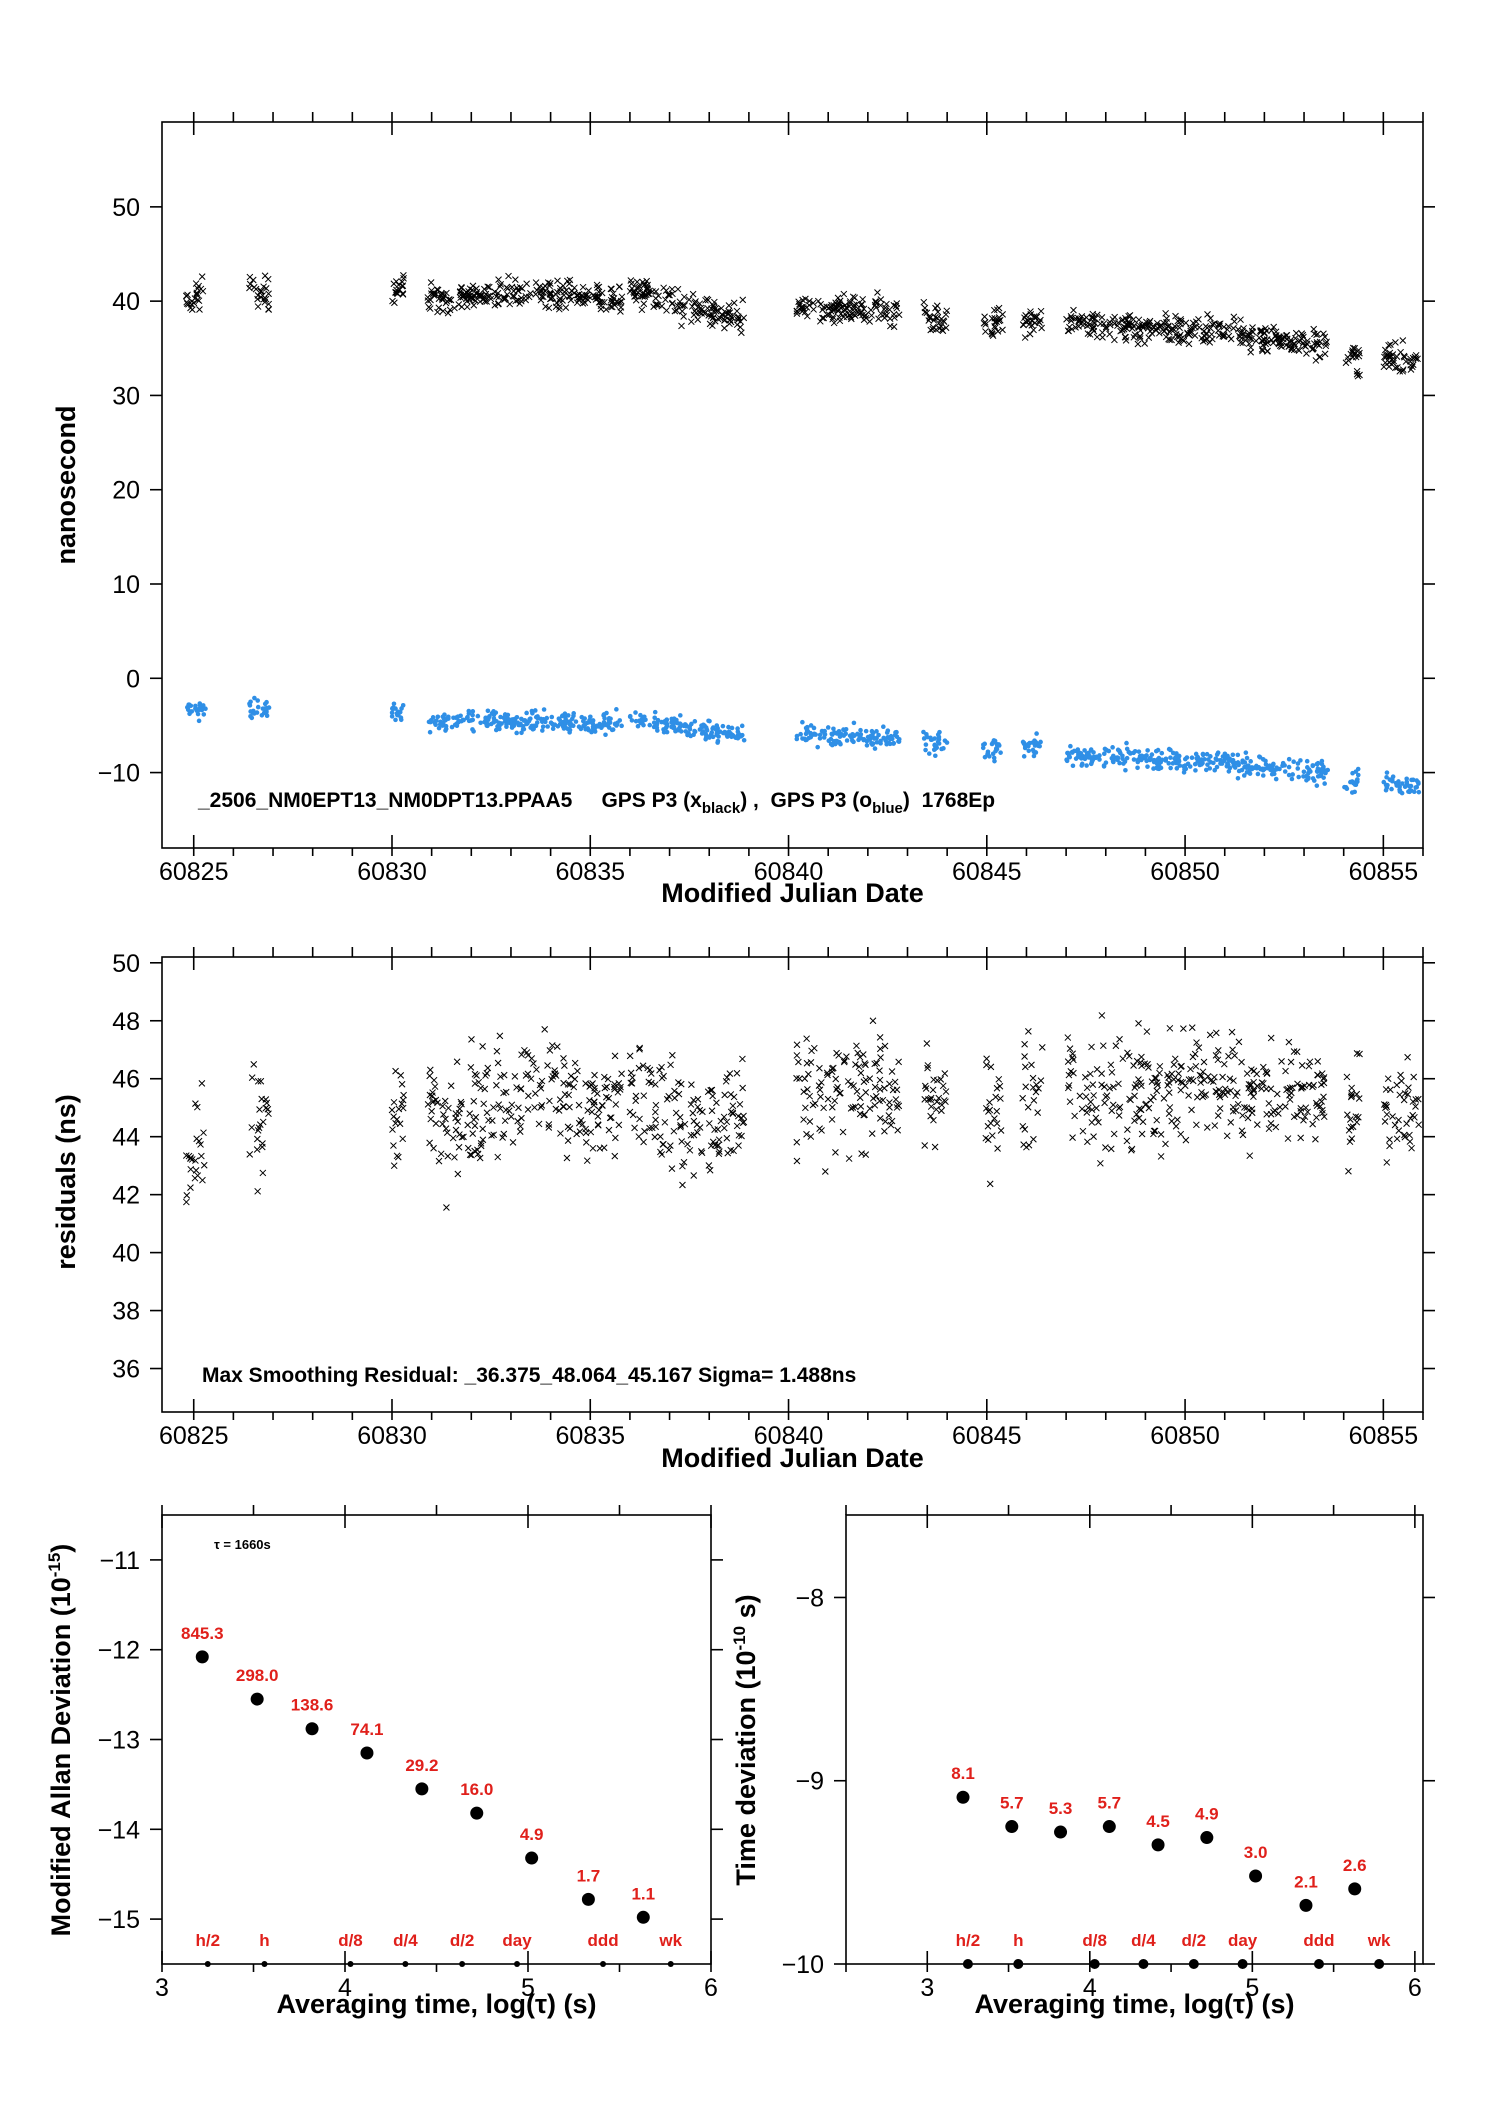 Image resolution: width=1488 pixels, height=2105 pixels. Describe the element at coordinates (312, 1705) in the screenshot. I see `point-value-label: 138.6` at that location.